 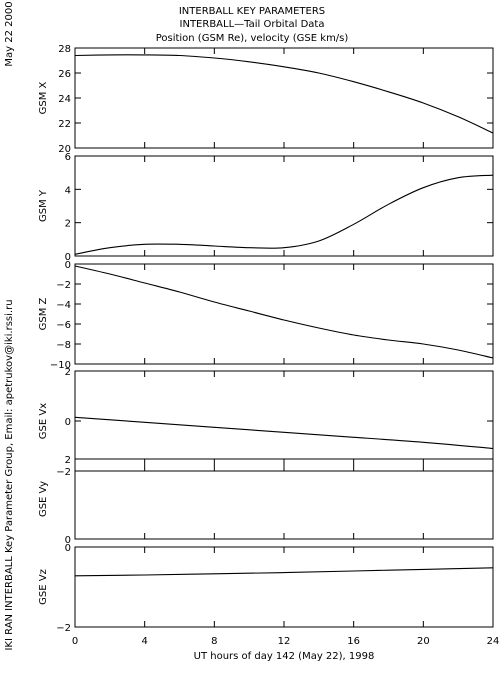 What do you see at coordinates (284, 572) in the screenshot?
I see `series-line-gse-vz` at bounding box center [284, 572].